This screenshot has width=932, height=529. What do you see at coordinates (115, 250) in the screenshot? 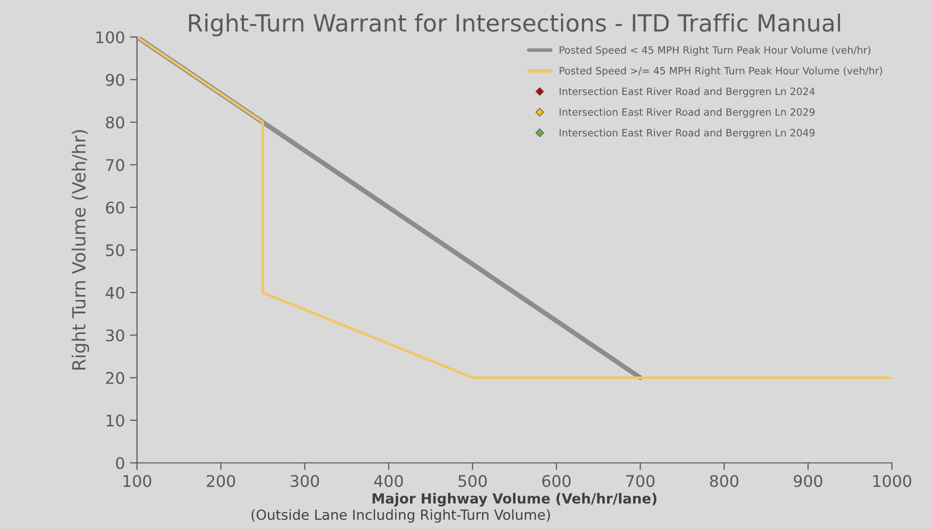
I see `y-tick-label: 50` at bounding box center [115, 250].